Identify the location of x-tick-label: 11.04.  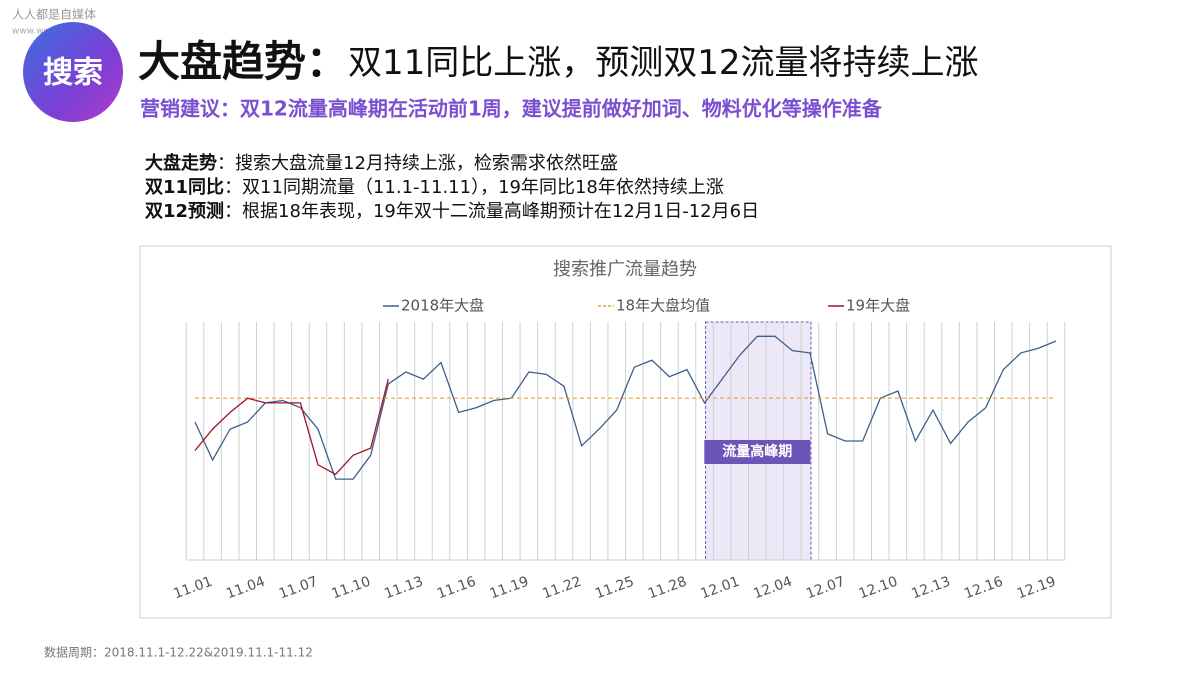
(245, 588).